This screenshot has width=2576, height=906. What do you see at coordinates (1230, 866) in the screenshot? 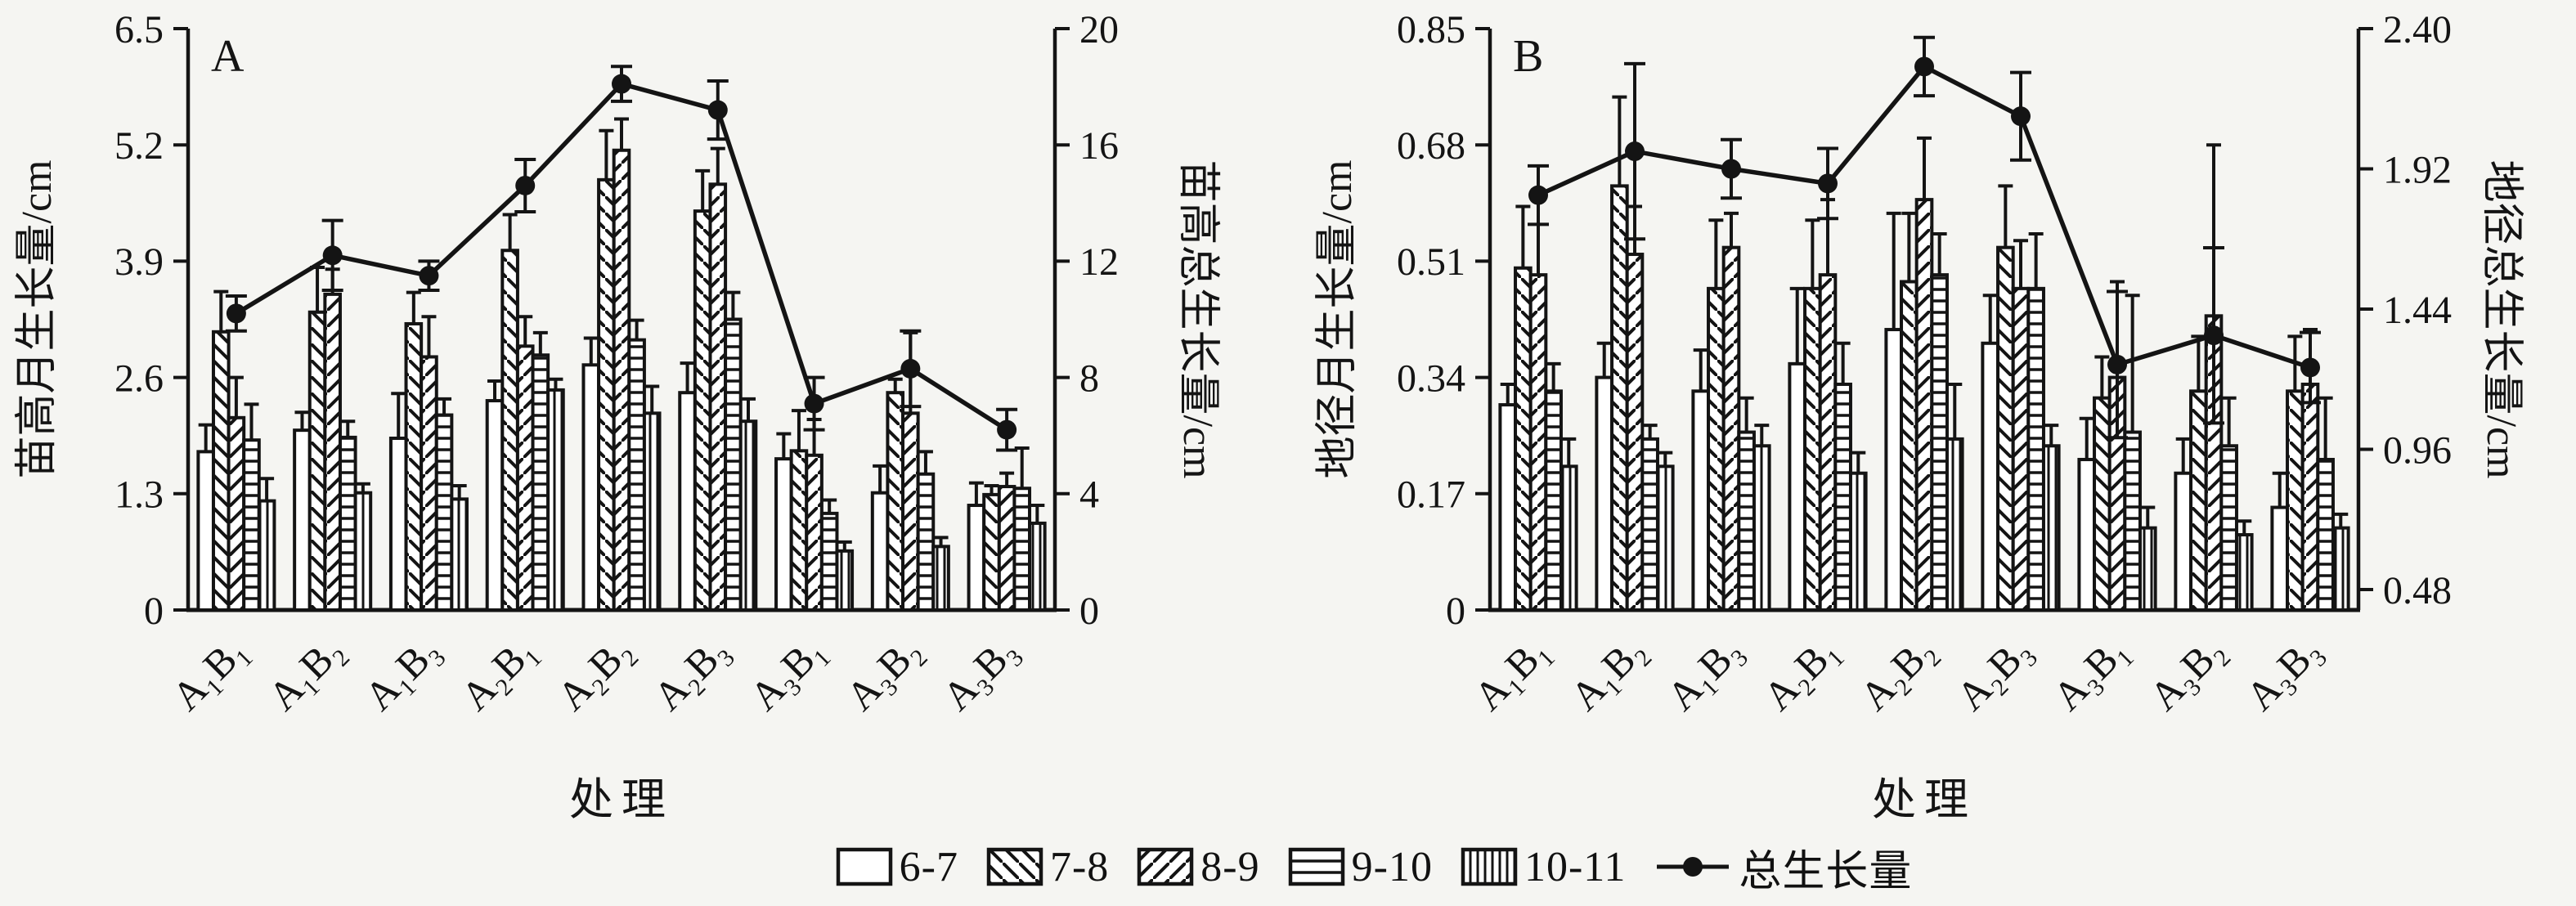
I see `legend-label: 8-9` at bounding box center [1230, 866].